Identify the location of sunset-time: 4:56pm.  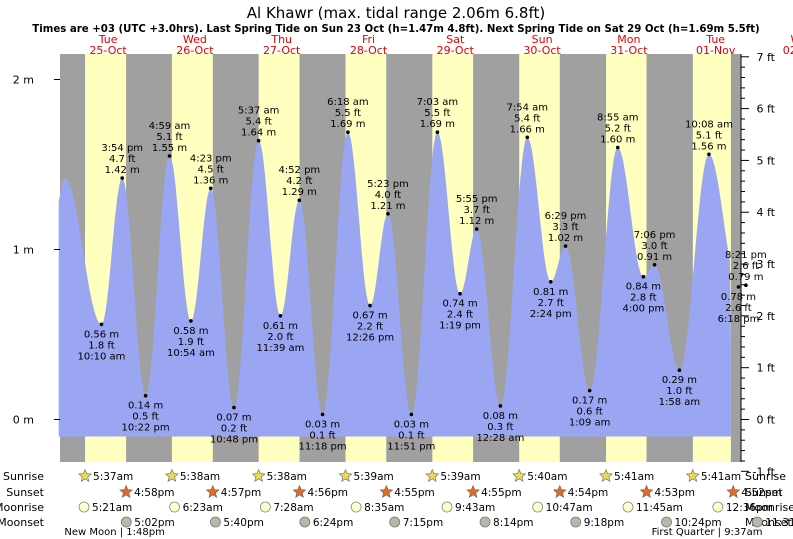
(328, 493).